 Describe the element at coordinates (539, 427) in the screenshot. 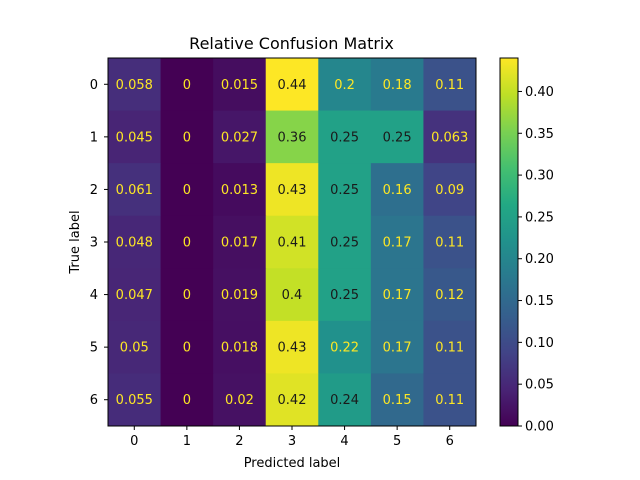

I see `colorbar-tick-label: 0.00` at that location.